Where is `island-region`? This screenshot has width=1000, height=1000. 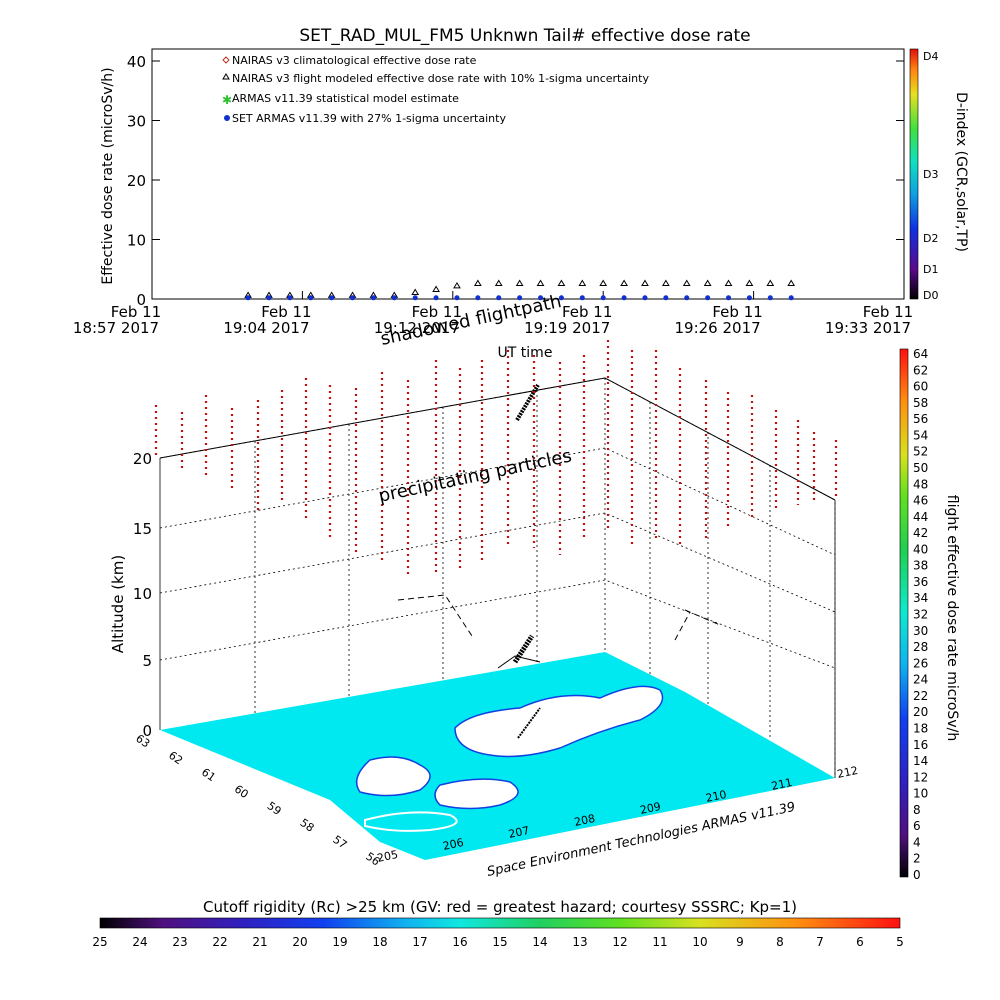 island-region is located at coordinates (411, 821).